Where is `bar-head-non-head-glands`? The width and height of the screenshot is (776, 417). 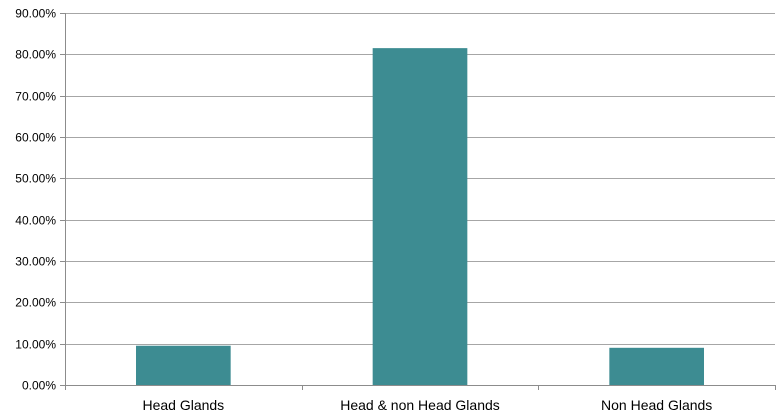 bar-head-non-head-glands is located at coordinates (420, 217).